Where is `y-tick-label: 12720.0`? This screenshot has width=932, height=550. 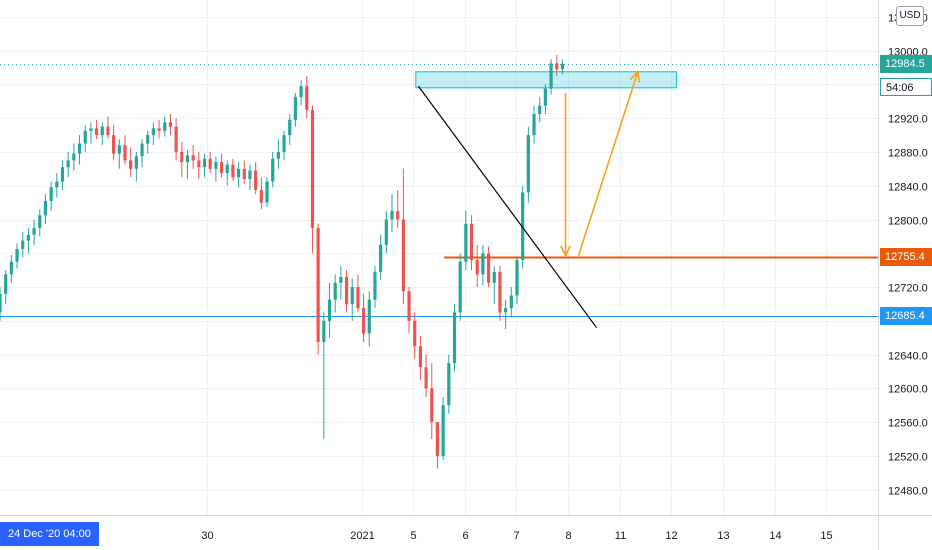 y-tick-label: 12720.0 is located at coordinates (908, 289).